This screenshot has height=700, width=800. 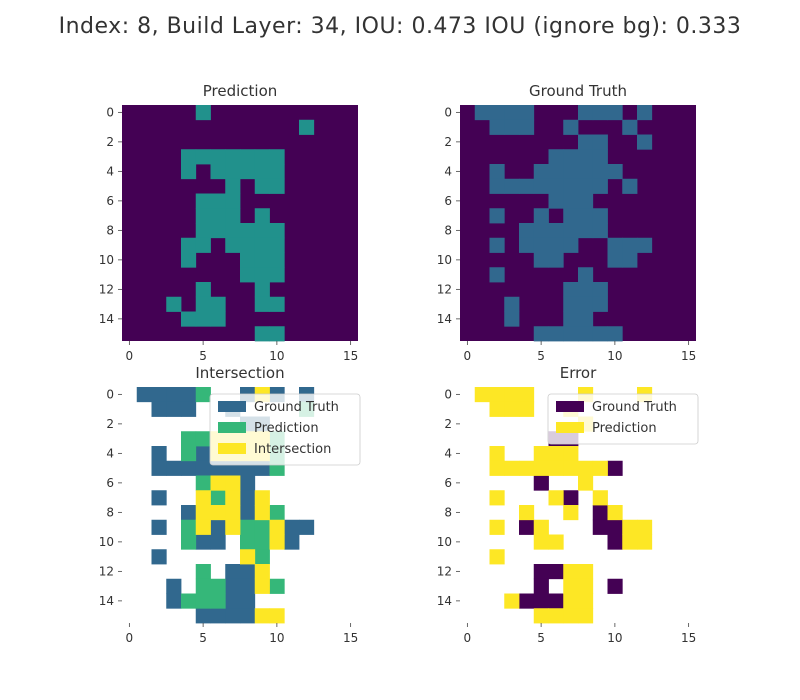 What do you see at coordinates (292, 449) in the screenshot?
I see `legend-label: Intersection` at bounding box center [292, 449].